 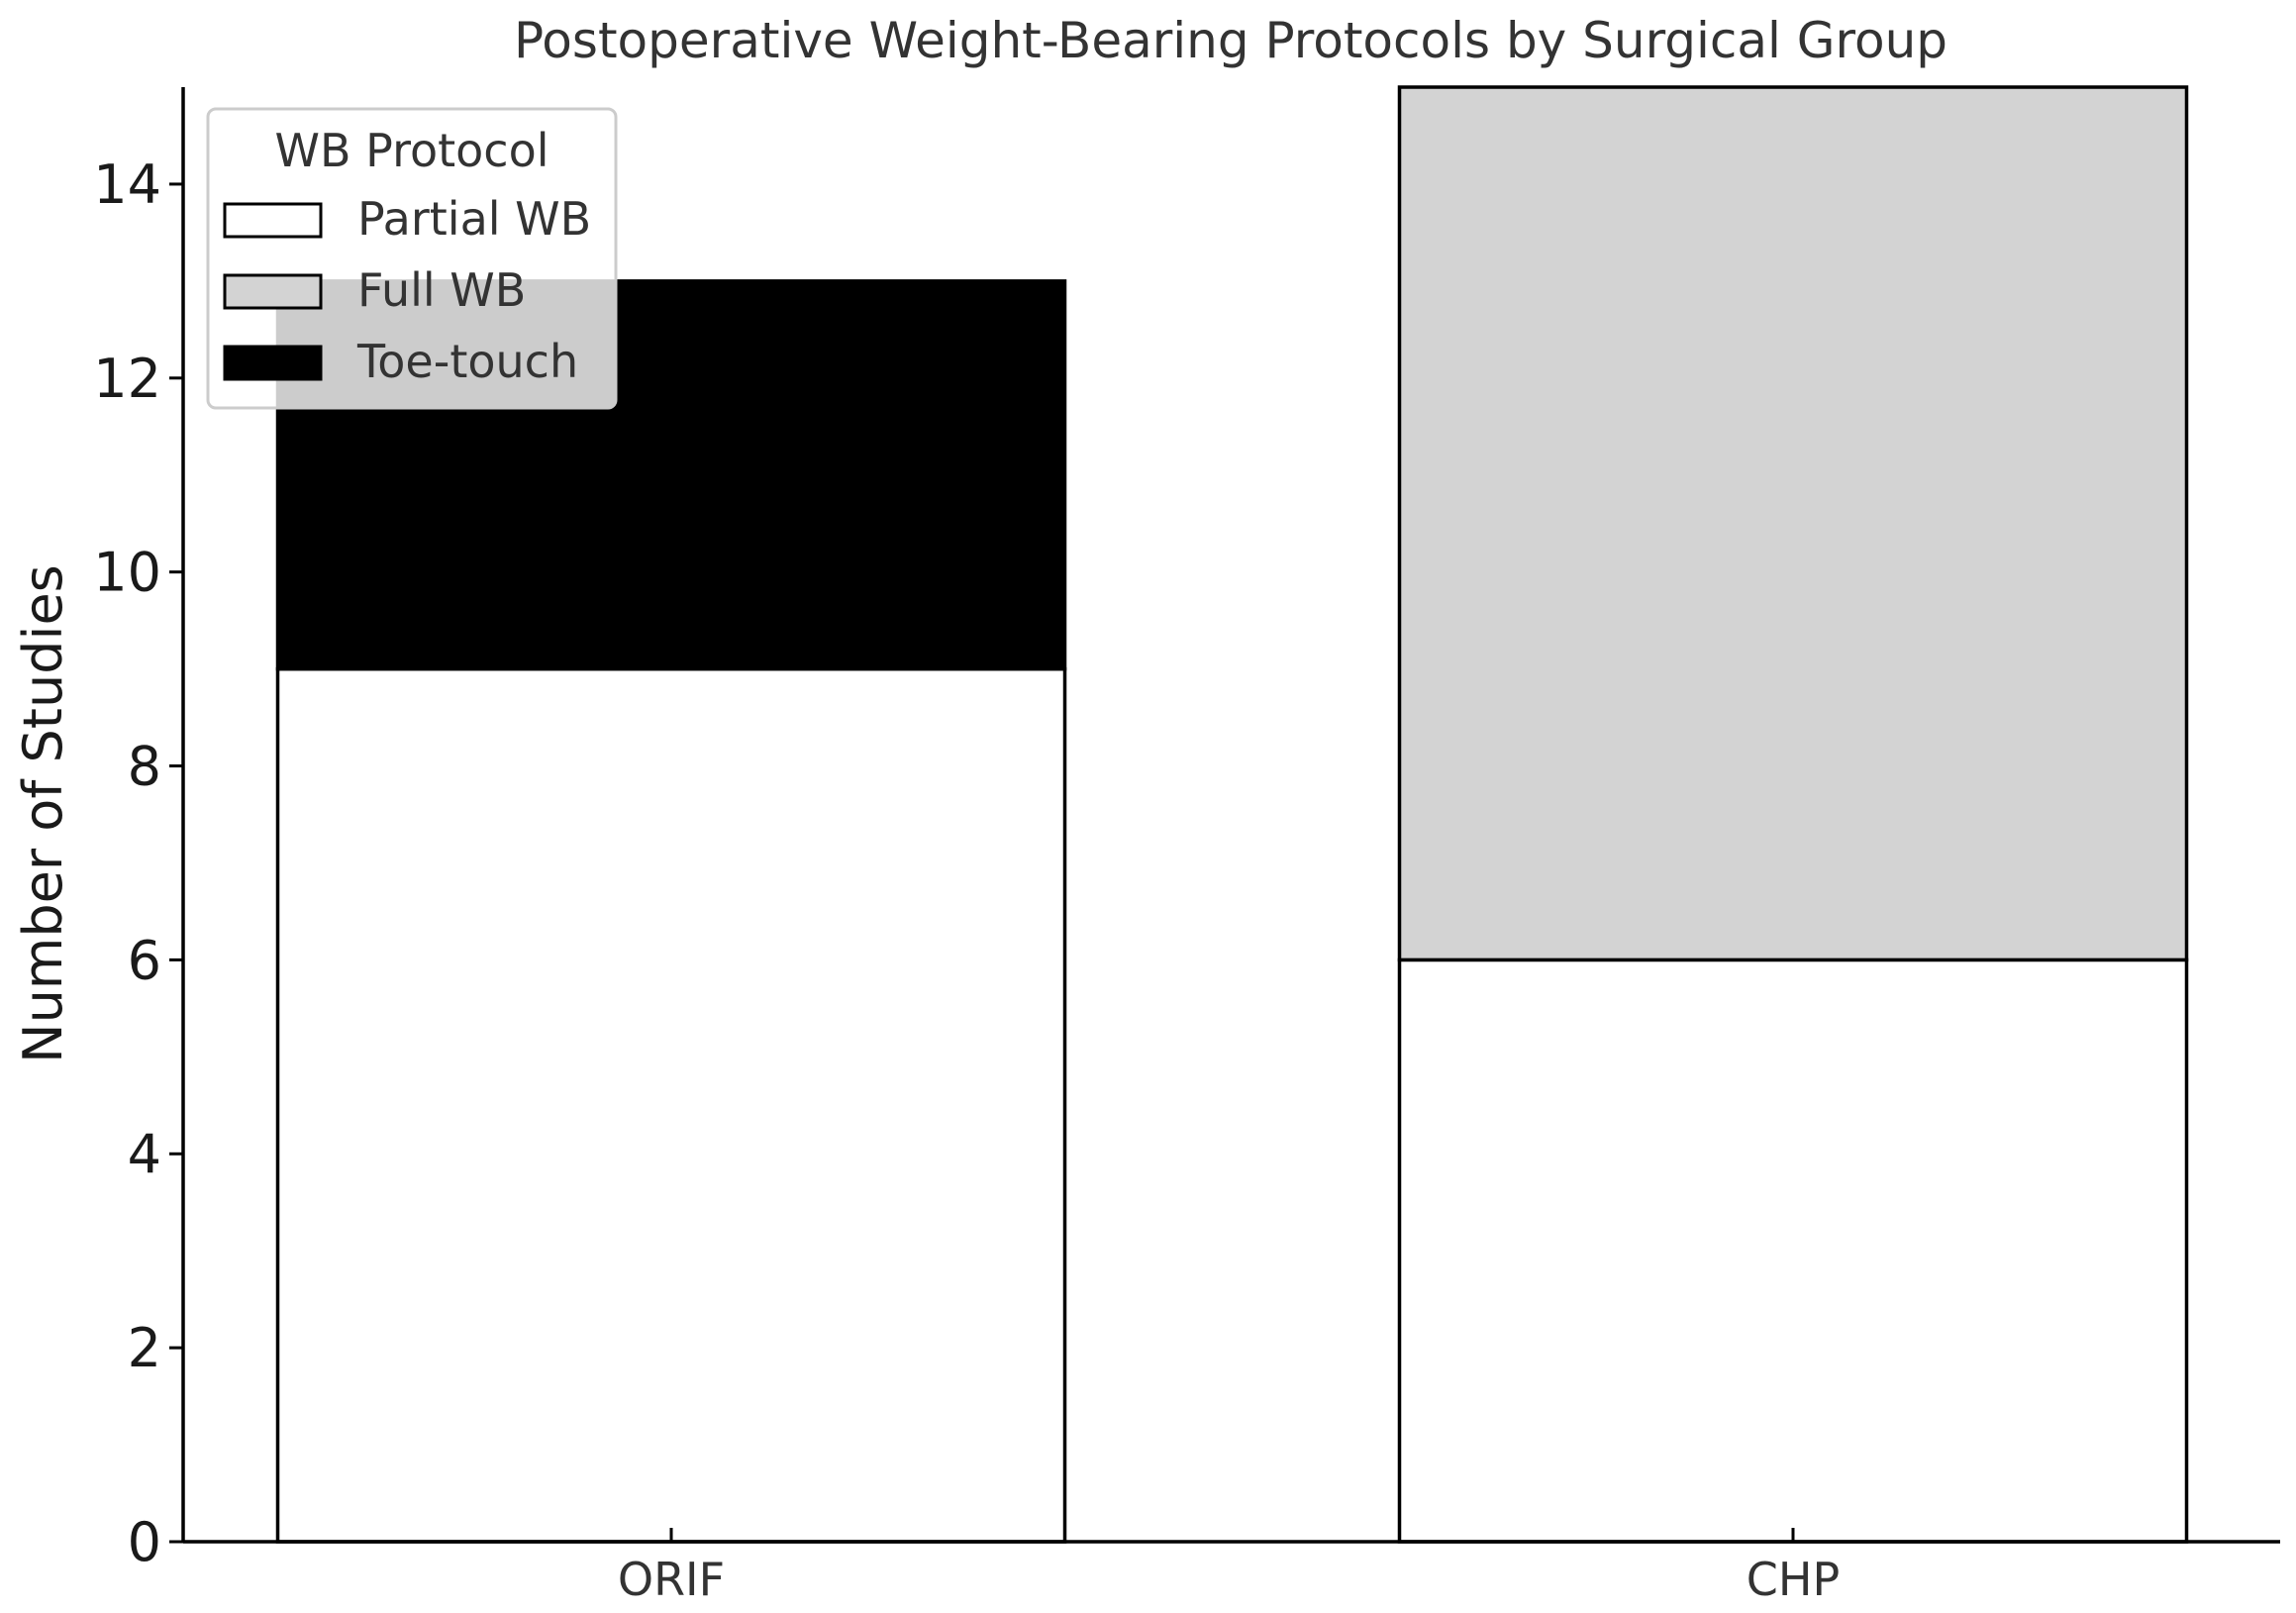 What do you see at coordinates (412, 150) in the screenshot?
I see `legend-title: WB Protocol` at bounding box center [412, 150].